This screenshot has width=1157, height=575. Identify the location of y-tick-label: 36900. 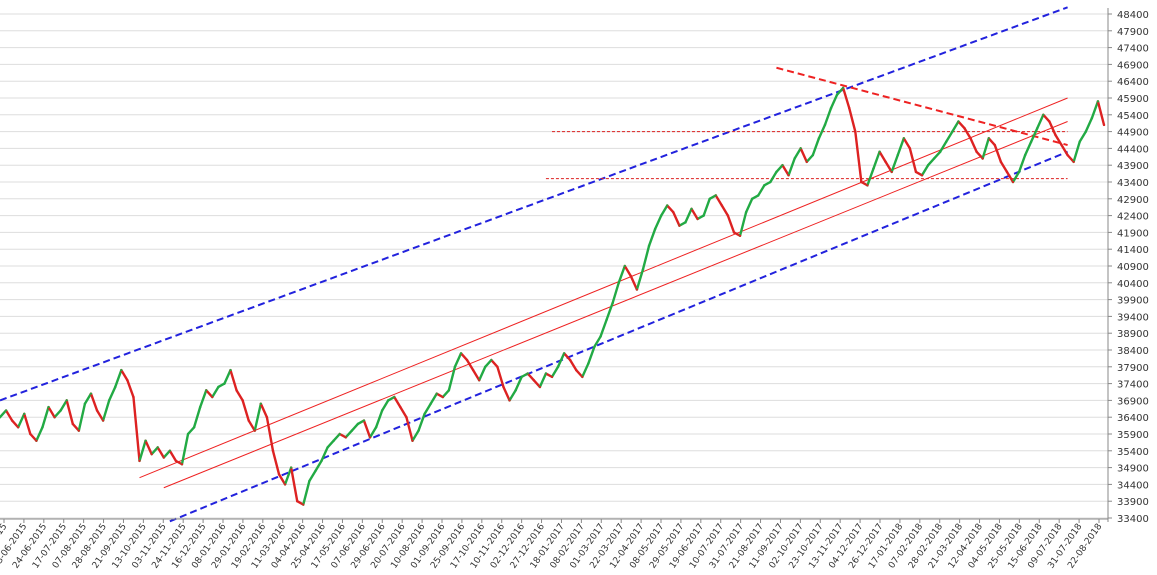
(1133, 401).